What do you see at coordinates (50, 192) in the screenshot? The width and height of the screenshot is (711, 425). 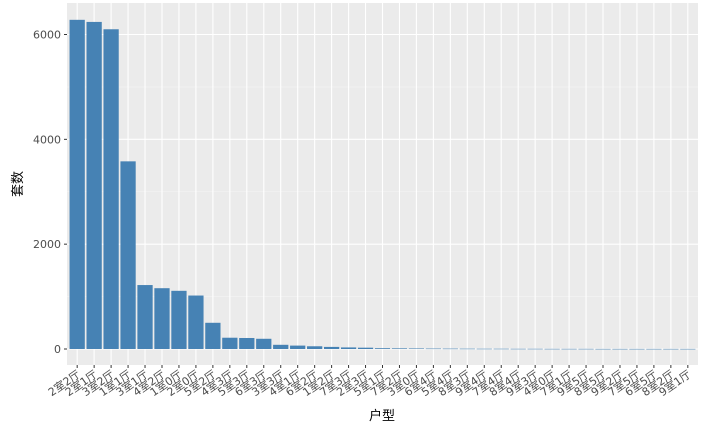 I see `y-axis-ticks: 0 2000 4000 6000` at bounding box center [50, 192].